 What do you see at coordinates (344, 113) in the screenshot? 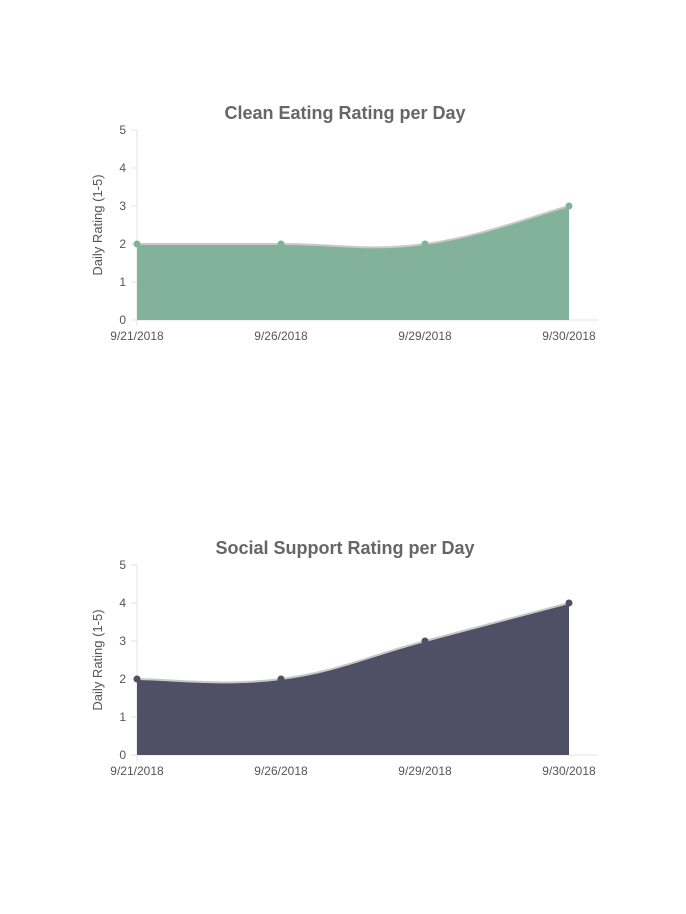
I see `chart-title: Clean Eating Rating per Day` at bounding box center [344, 113].